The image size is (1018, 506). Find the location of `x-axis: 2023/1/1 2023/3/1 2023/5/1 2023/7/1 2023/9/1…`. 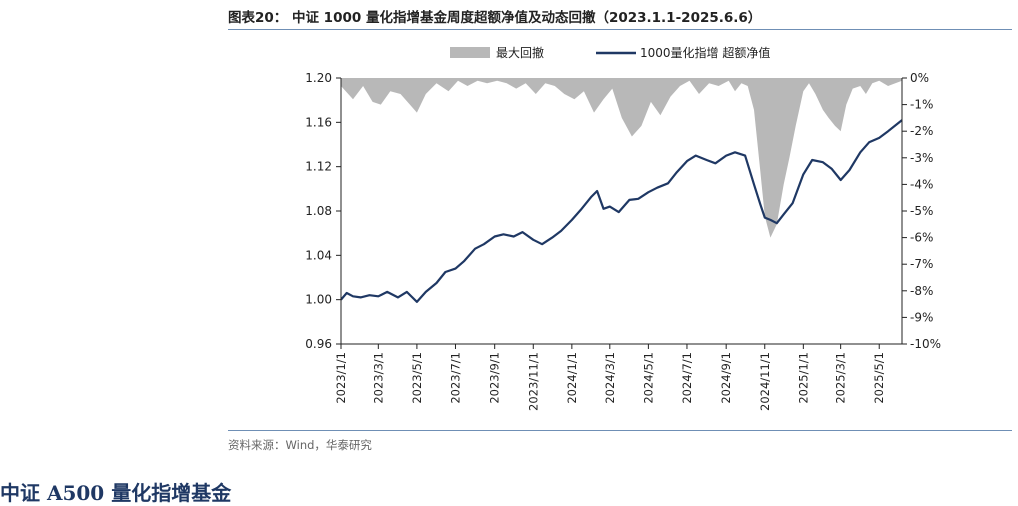

x-axis: 2023/1/1 2023/3/1 2023/5/1 2023/7/1 2023/9/1… is located at coordinates (610, 377).